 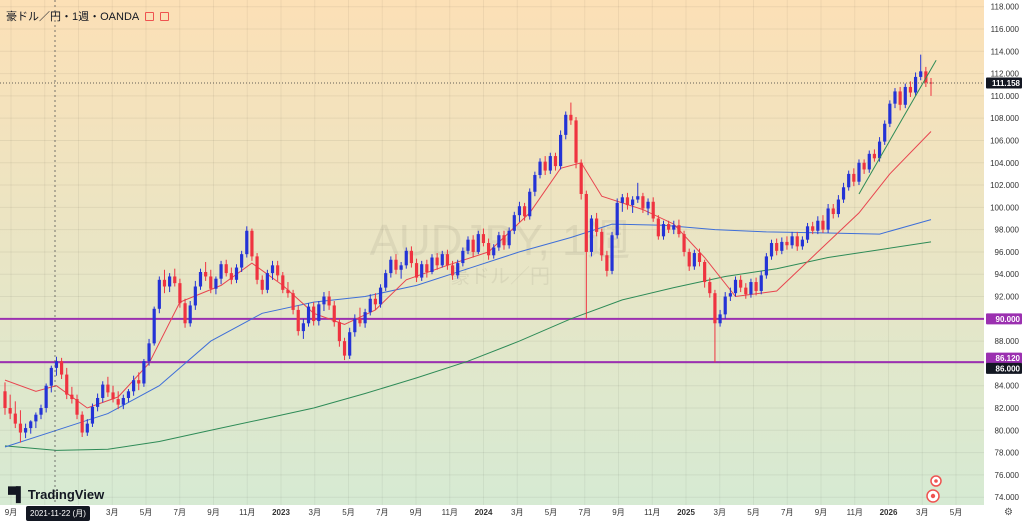 I want to click on alert-markers, so click(x=934, y=489).